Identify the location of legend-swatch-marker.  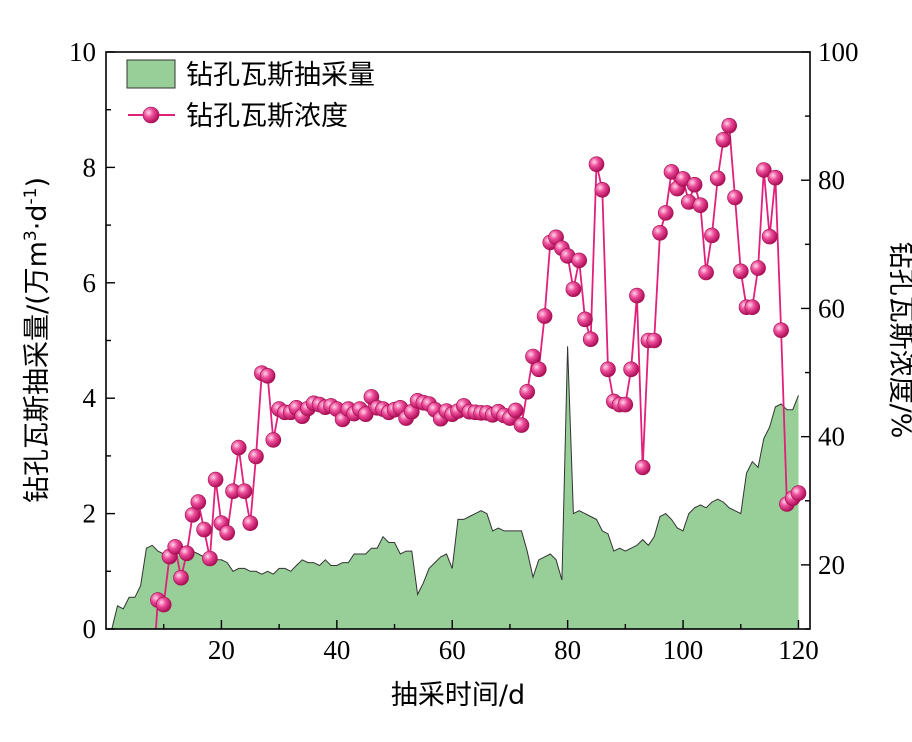
(151, 115).